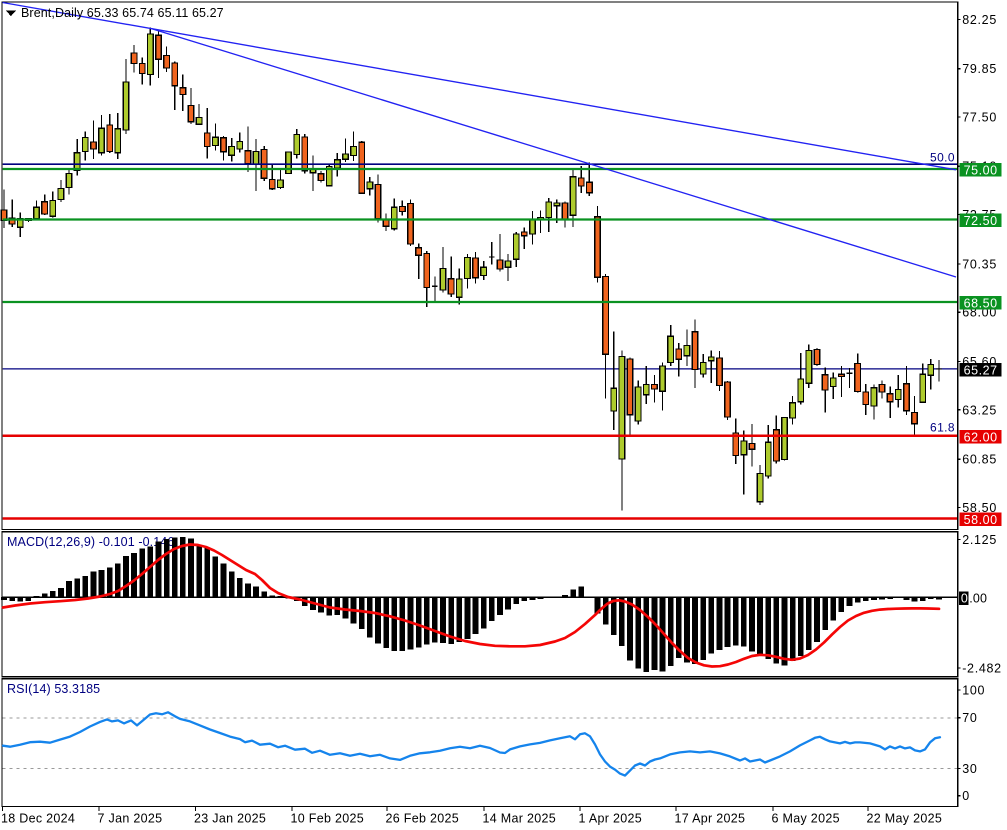  What do you see at coordinates (979, 117) in the screenshot?
I see `svg-text: 77.50` at bounding box center [979, 117].